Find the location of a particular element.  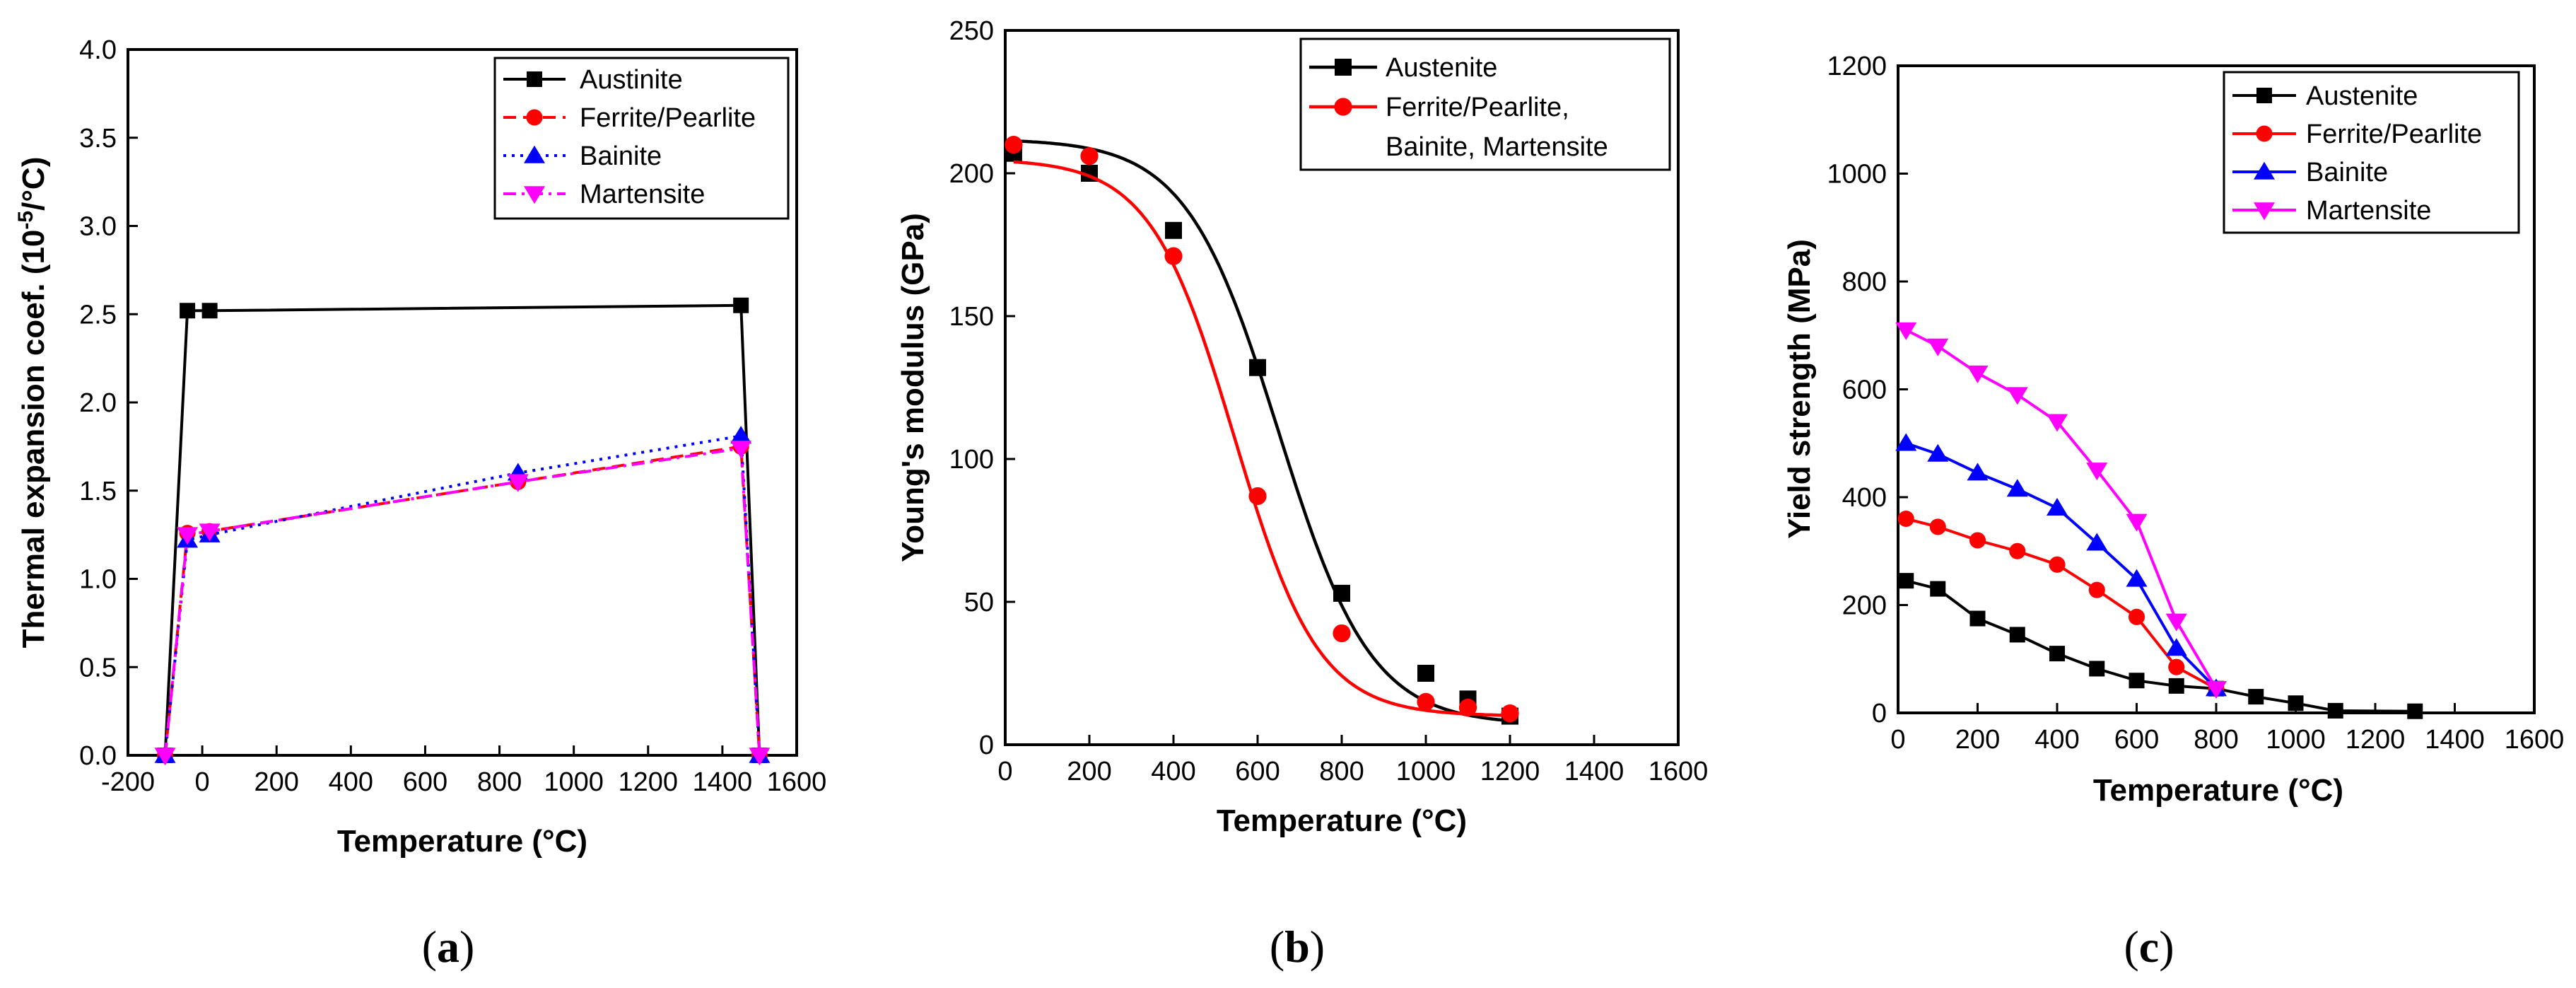

legend-label: Bainite, Martensite is located at coordinates (1497, 147).